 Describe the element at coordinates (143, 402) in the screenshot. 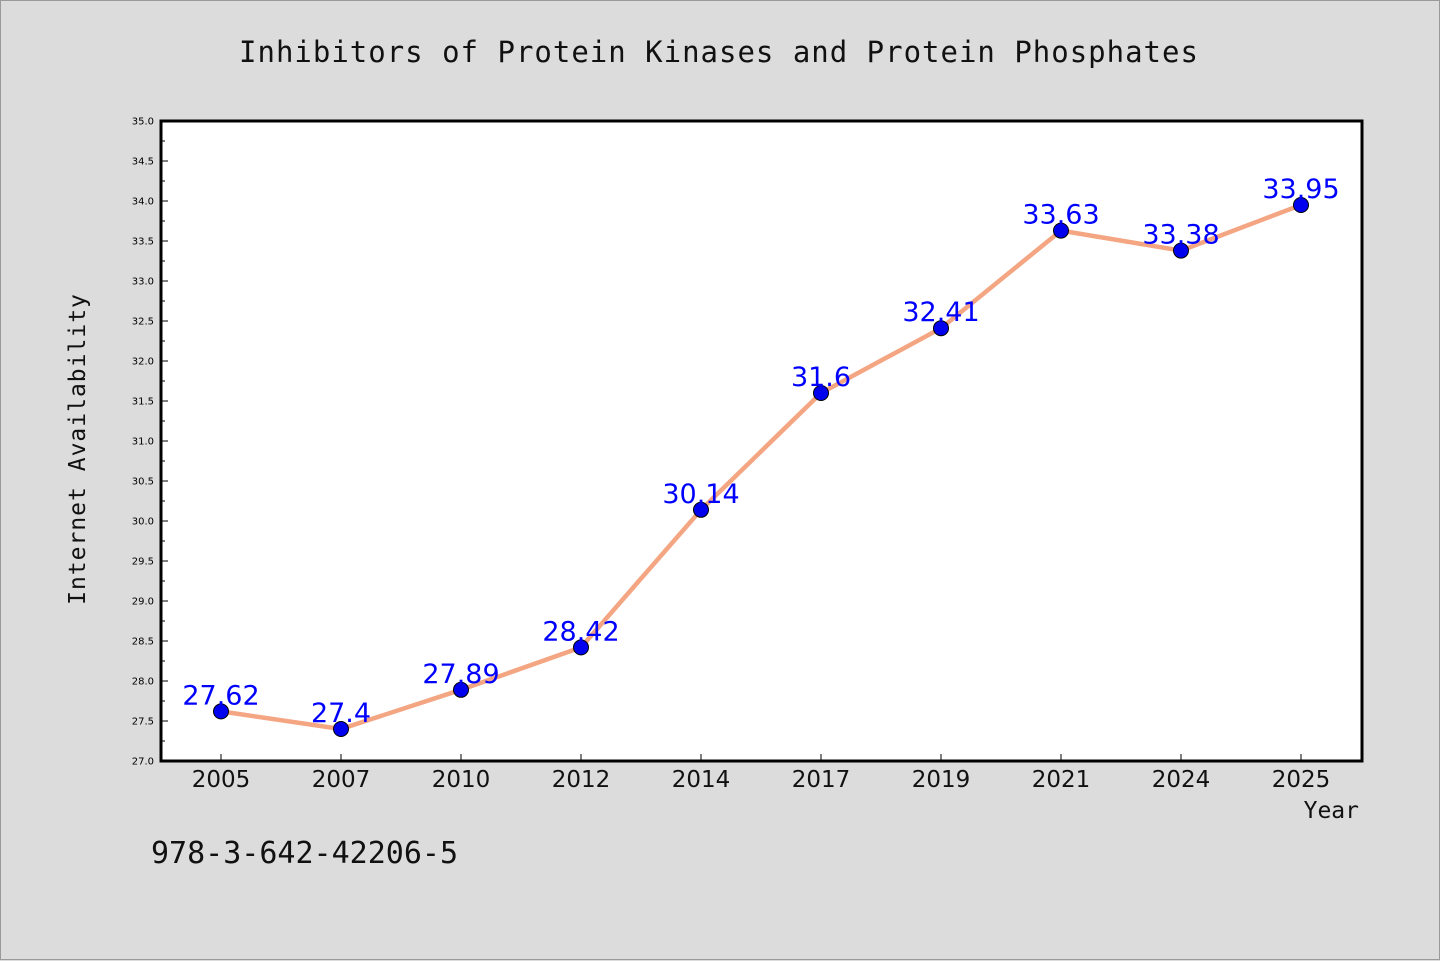

I see `y-tick-label: 31.5` at that location.